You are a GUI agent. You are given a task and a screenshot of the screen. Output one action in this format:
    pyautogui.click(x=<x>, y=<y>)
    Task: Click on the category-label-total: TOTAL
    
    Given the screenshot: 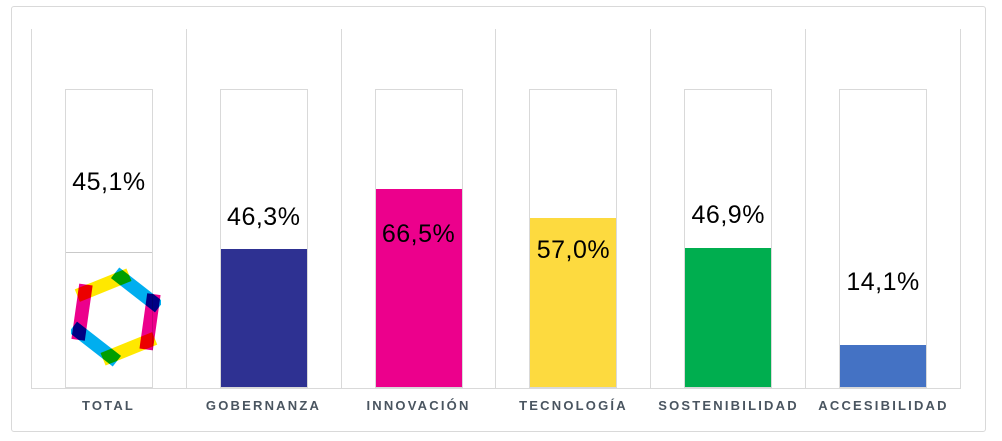 What is the action you would take?
    pyautogui.click(x=108, y=405)
    